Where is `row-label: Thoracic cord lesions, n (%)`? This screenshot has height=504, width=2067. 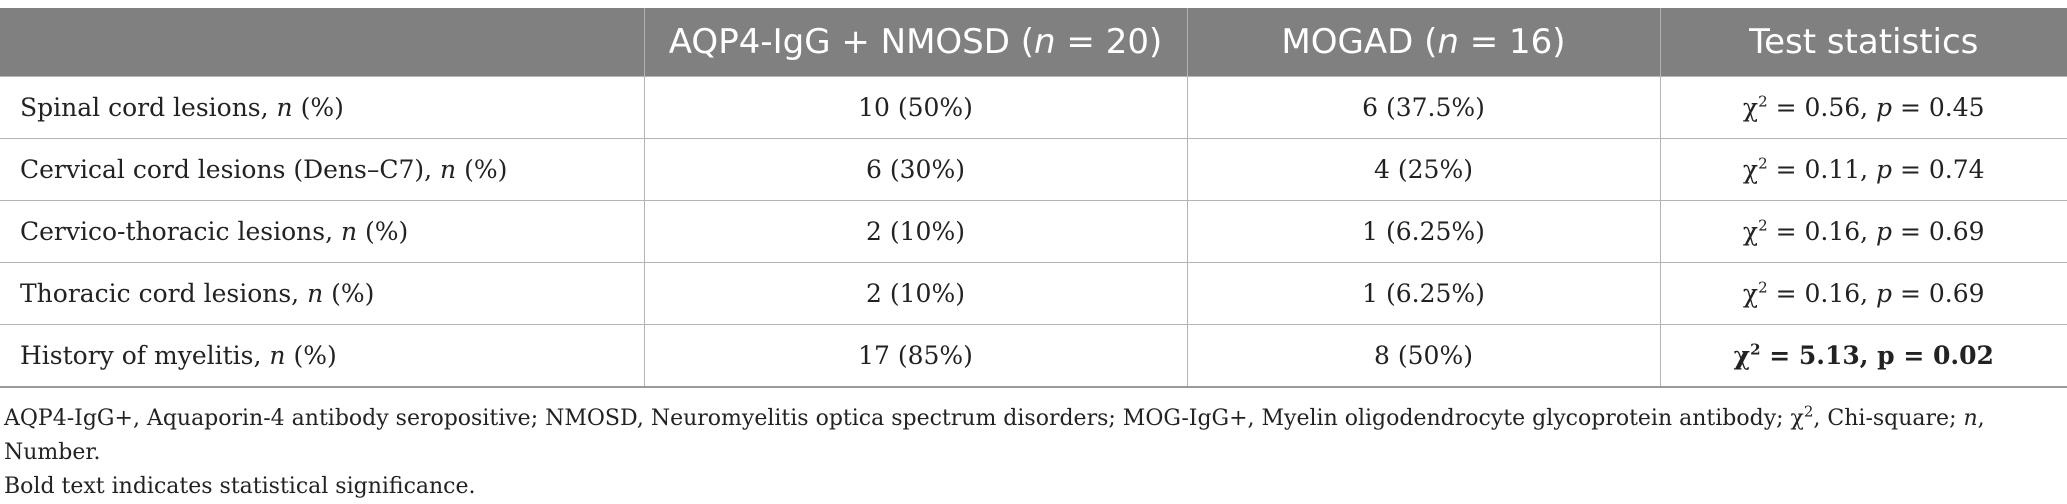 row-label: Thoracic cord lesions, n (%) is located at coordinates (322, 293).